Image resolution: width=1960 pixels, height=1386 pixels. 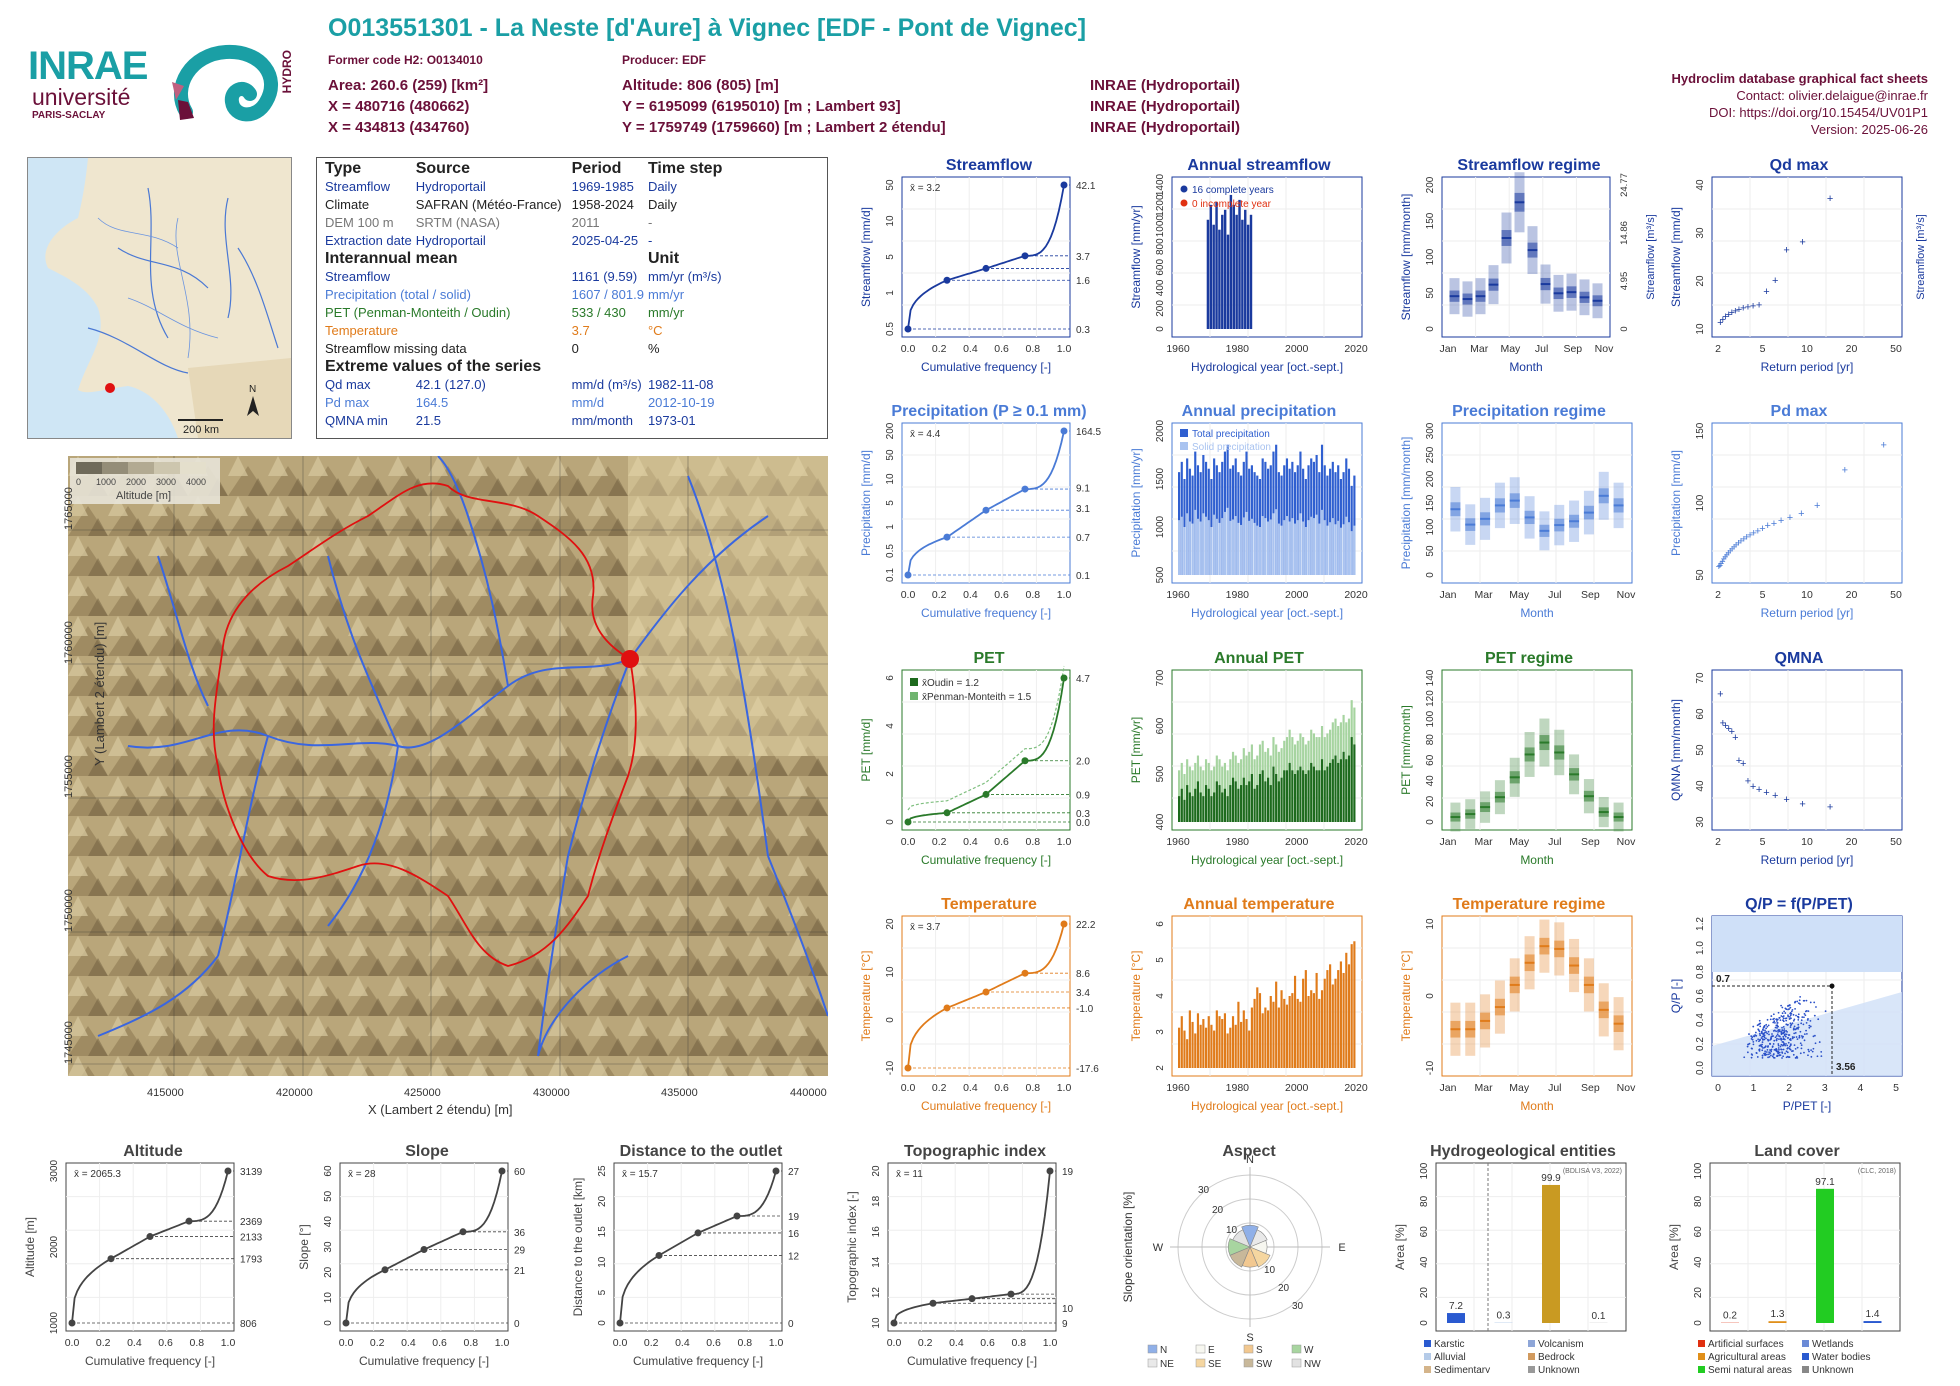 I want to click on x-axis-label: Hydrological year [oct.-sept.], so click(x=1267, y=860).